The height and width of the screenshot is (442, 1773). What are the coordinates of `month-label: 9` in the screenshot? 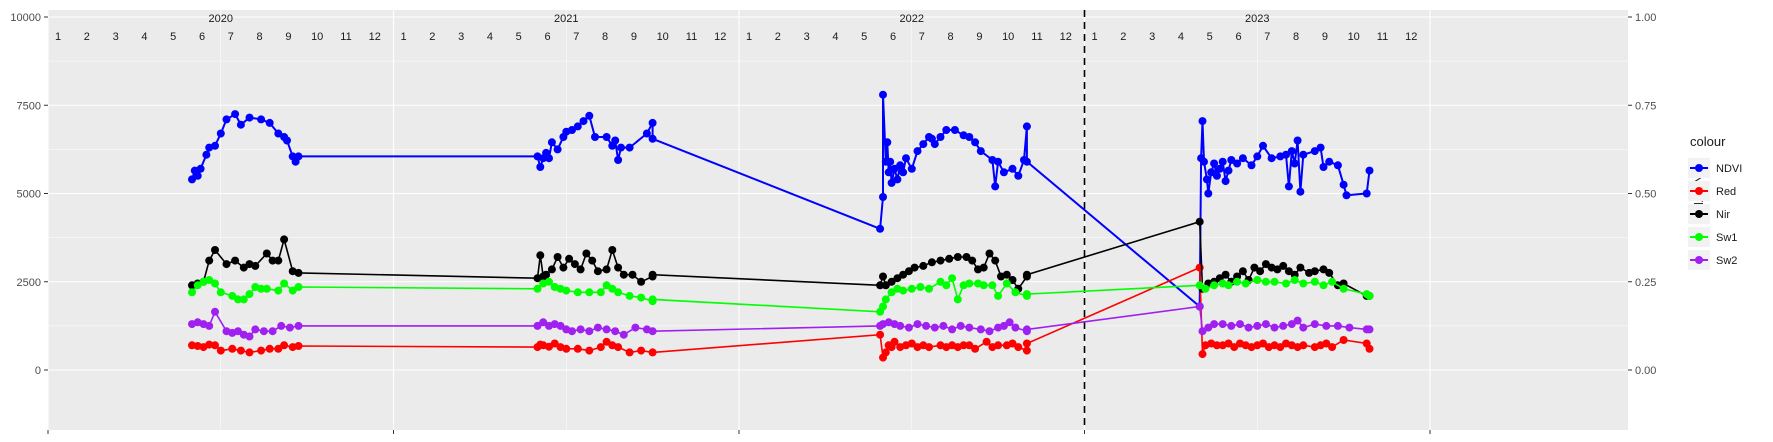 It's located at (1325, 37).